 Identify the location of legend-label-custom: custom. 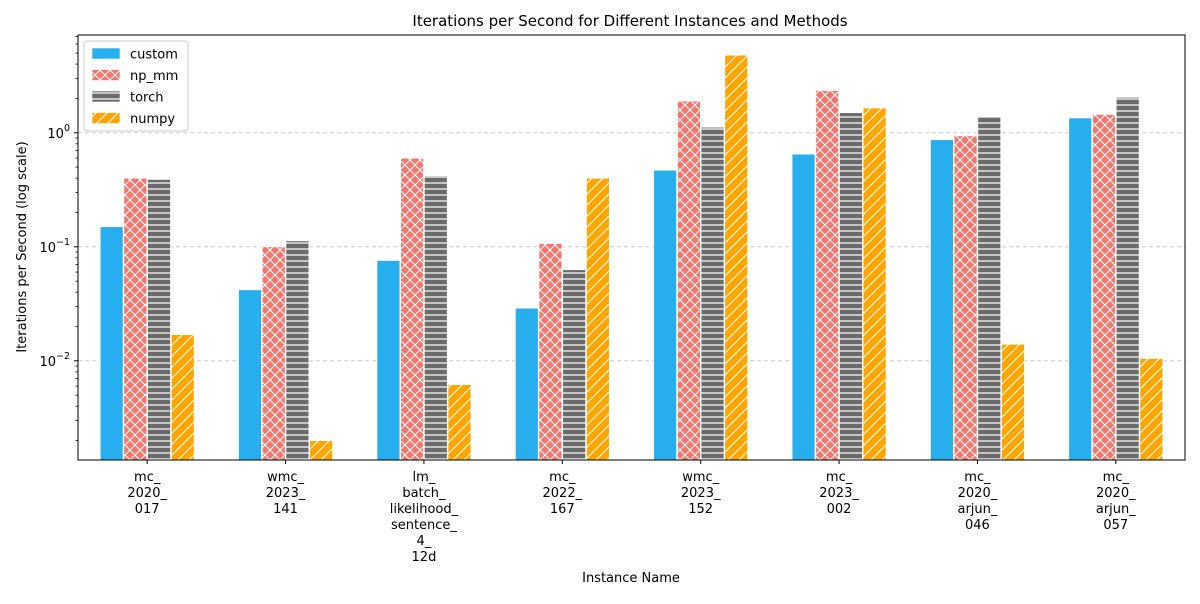
(154, 55).